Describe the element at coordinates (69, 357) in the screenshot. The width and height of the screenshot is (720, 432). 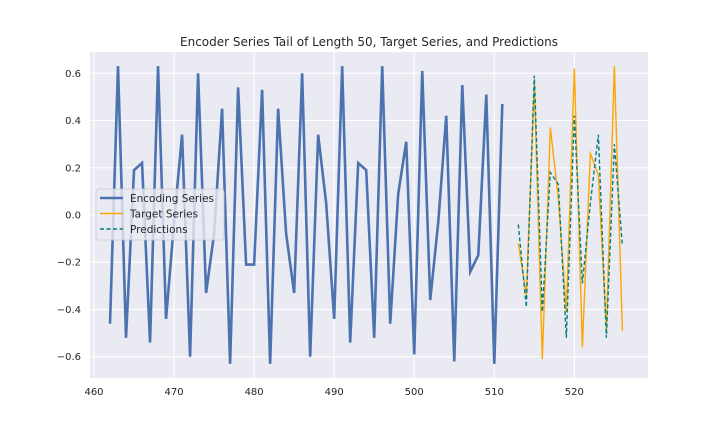
I see `y-tick-label: −0.6` at that location.